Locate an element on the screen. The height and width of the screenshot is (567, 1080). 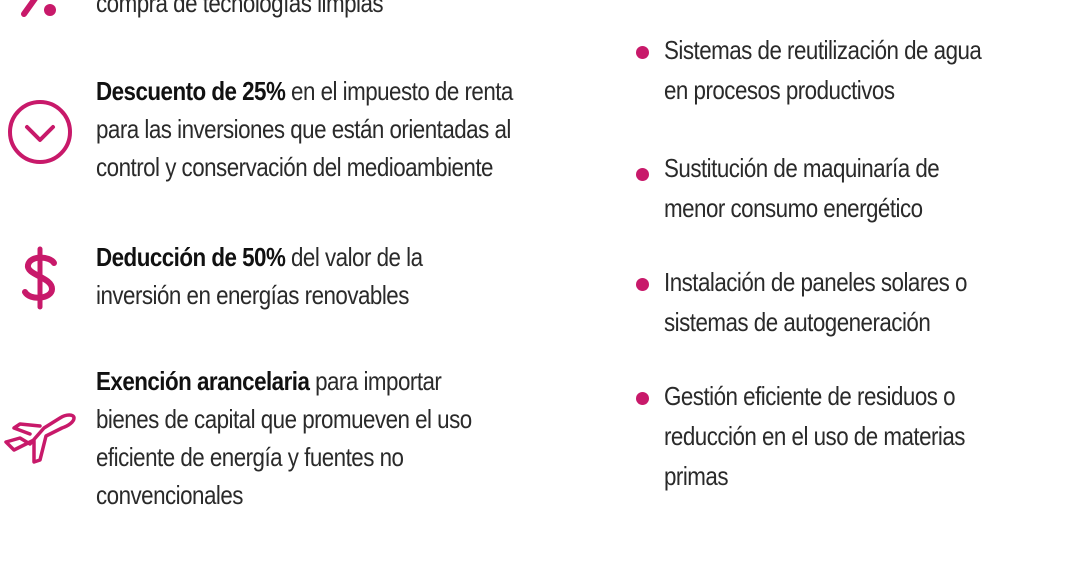
airplane-icon is located at coordinates (40, 430).